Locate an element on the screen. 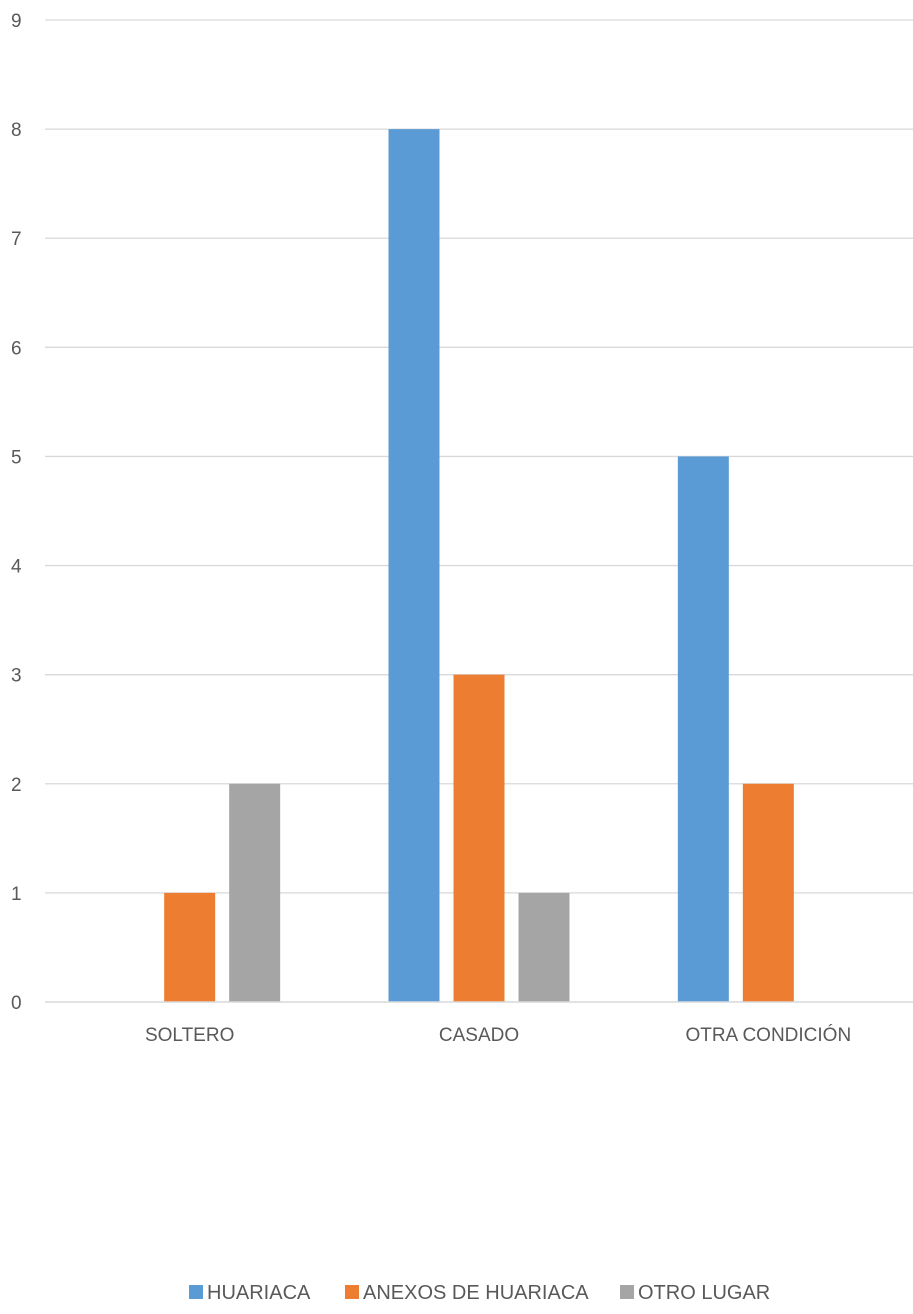 The height and width of the screenshot is (1314, 913). legend-label: OTRO LUGAR is located at coordinates (704, 1293).